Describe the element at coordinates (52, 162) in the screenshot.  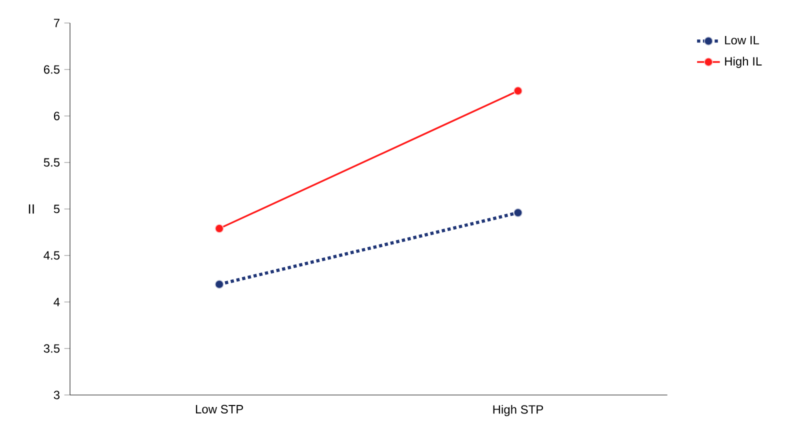
I see `y-tick-label: 5.5` at that location.